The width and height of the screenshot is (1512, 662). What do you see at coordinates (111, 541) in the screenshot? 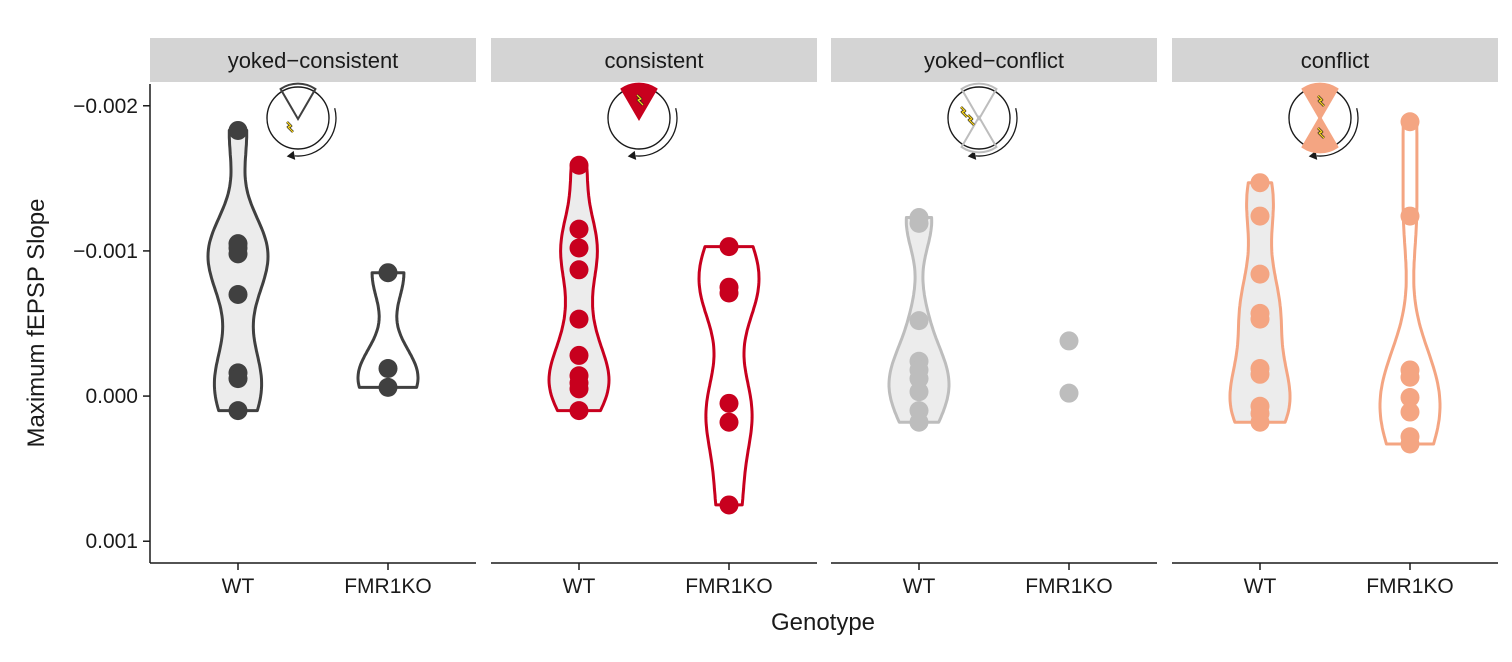
I see `y-tick-label: 0.001` at bounding box center [111, 541].